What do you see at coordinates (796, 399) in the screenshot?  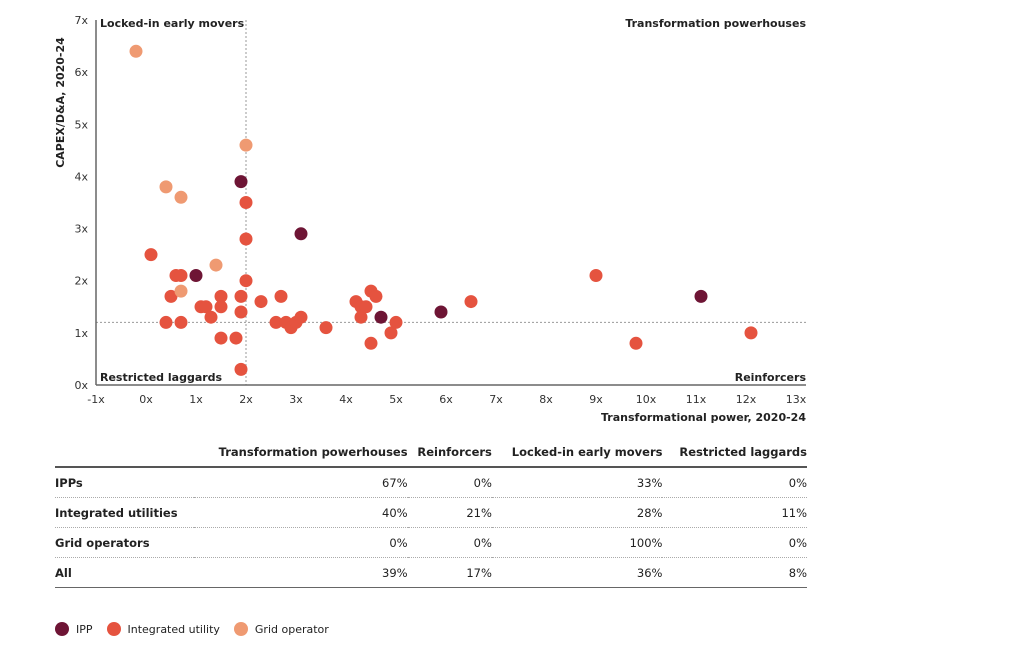 I see `x-tick-label: 13x` at bounding box center [796, 399].